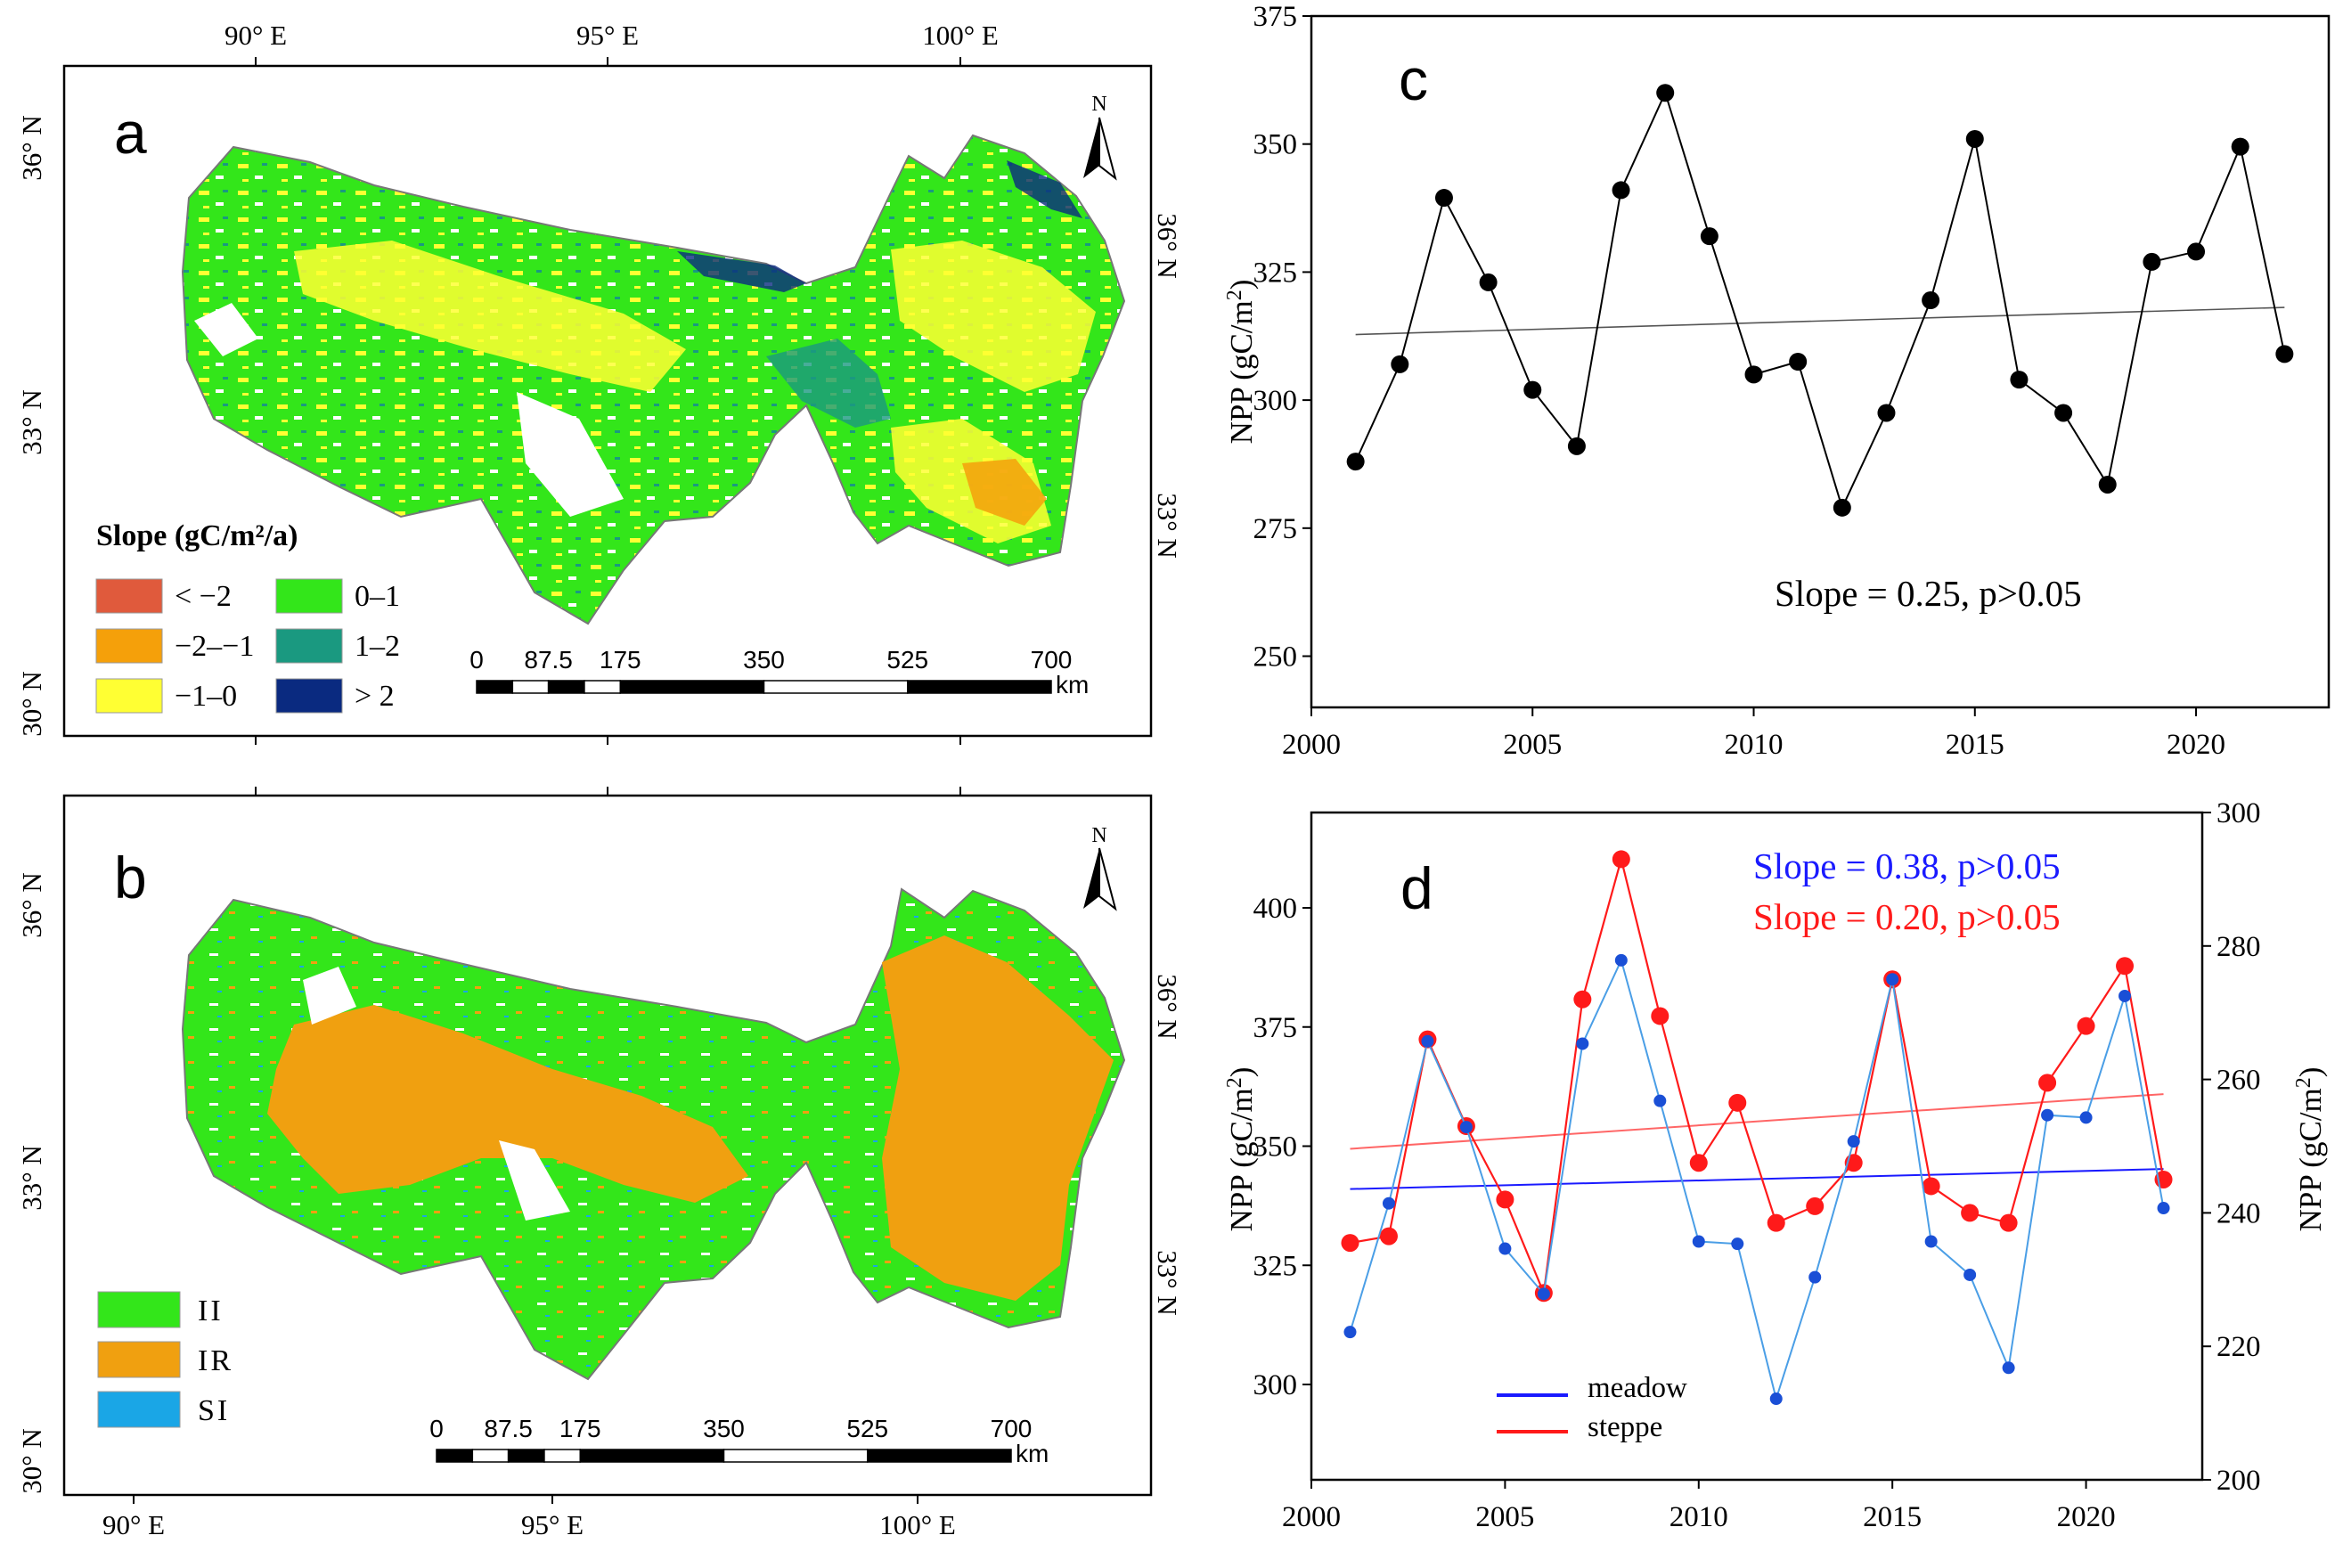 The width and height of the screenshot is (2343, 1568). Describe the element at coordinates (2238, 947) in the screenshot. I see `chart-d-ytick-right-label: 280` at that location.